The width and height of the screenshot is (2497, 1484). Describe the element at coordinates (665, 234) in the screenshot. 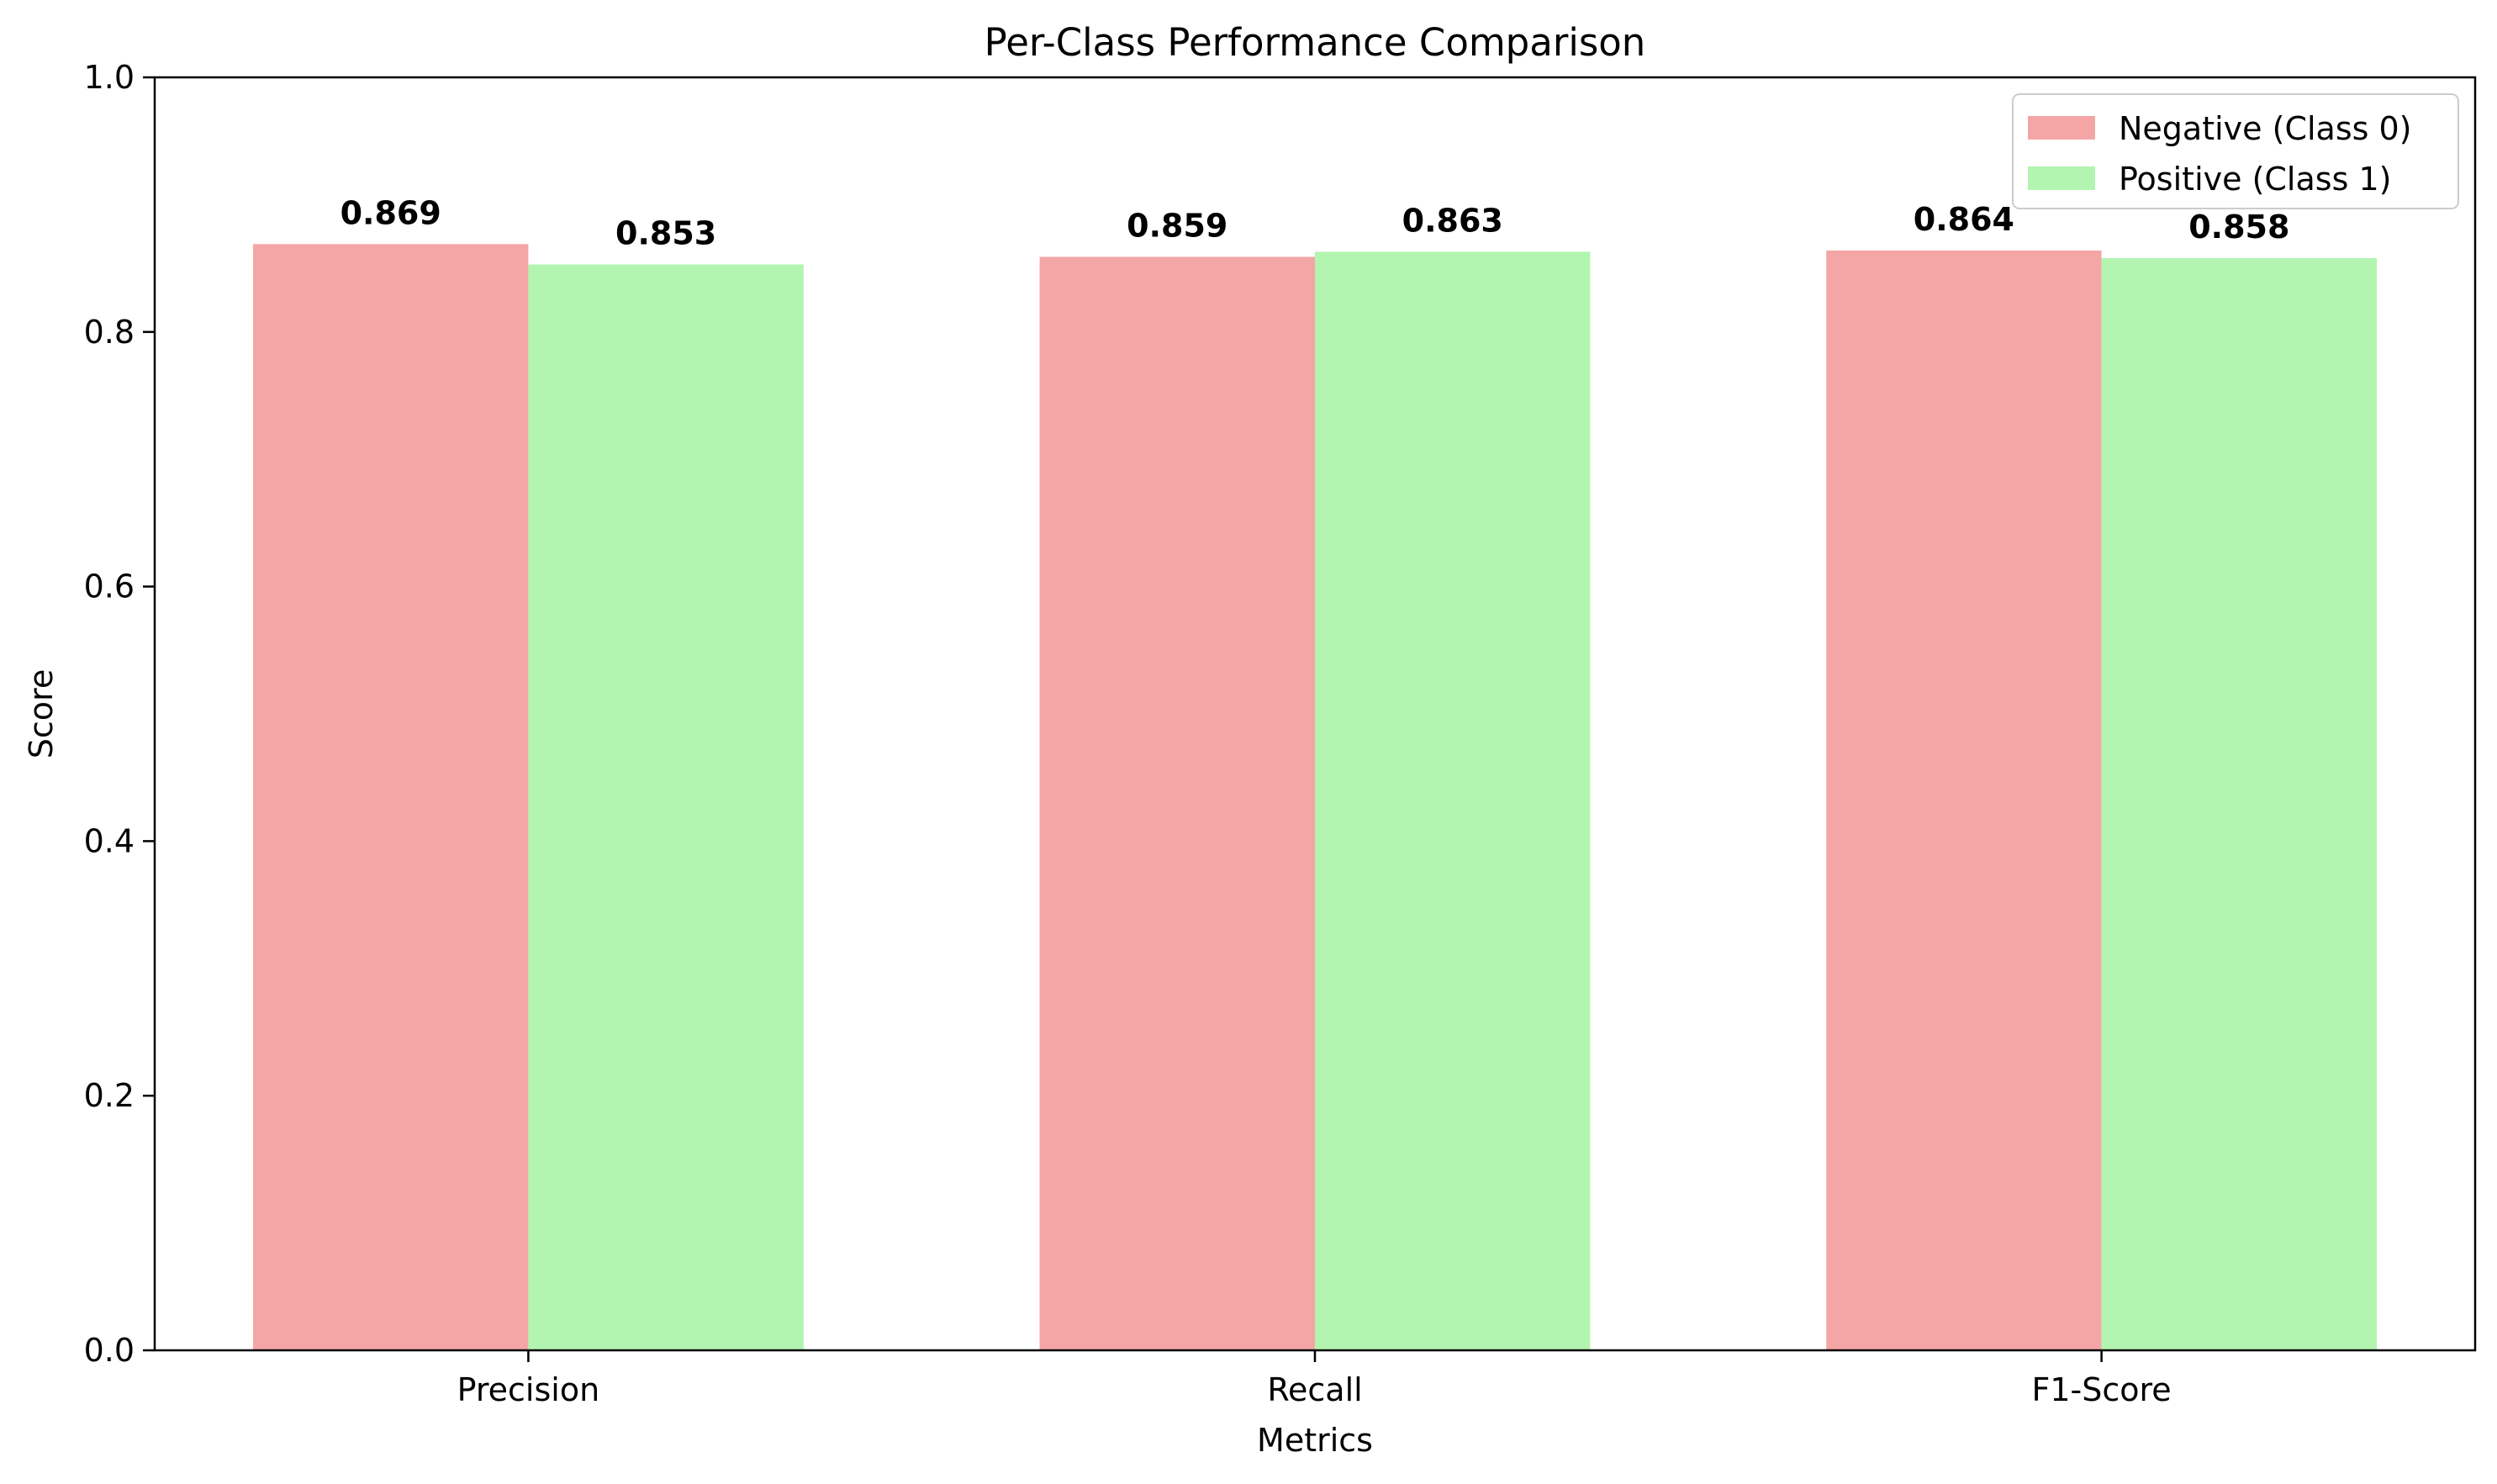

I see `value-label: 0.853` at that location.